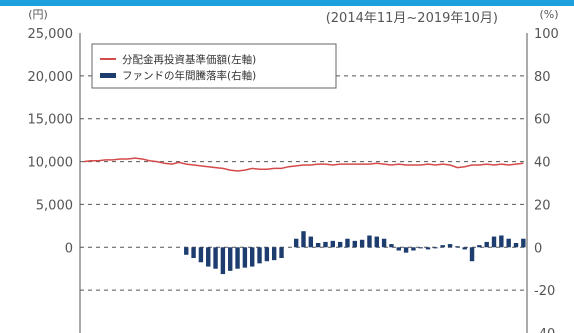 This screenshot has width=574, height=333. Describe the element at coordinates (69, 248) in the screenshot. I see `left-tick-label: 0` at that location.